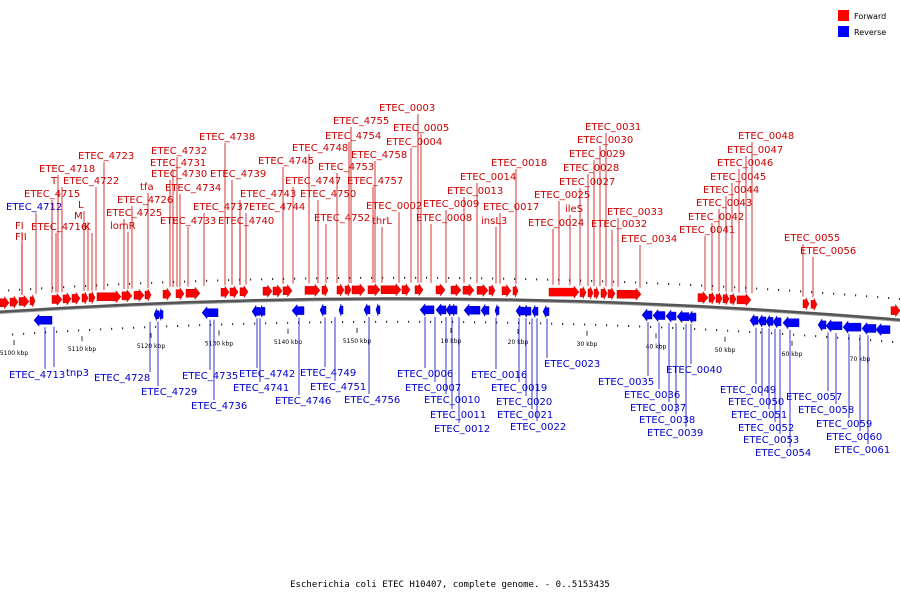 The image size is (900, 600). Describe the element at coordinates (635, 212) in the screenshot. I see `forward-gene-label-etec-0033: ETEC_0033` at that location.